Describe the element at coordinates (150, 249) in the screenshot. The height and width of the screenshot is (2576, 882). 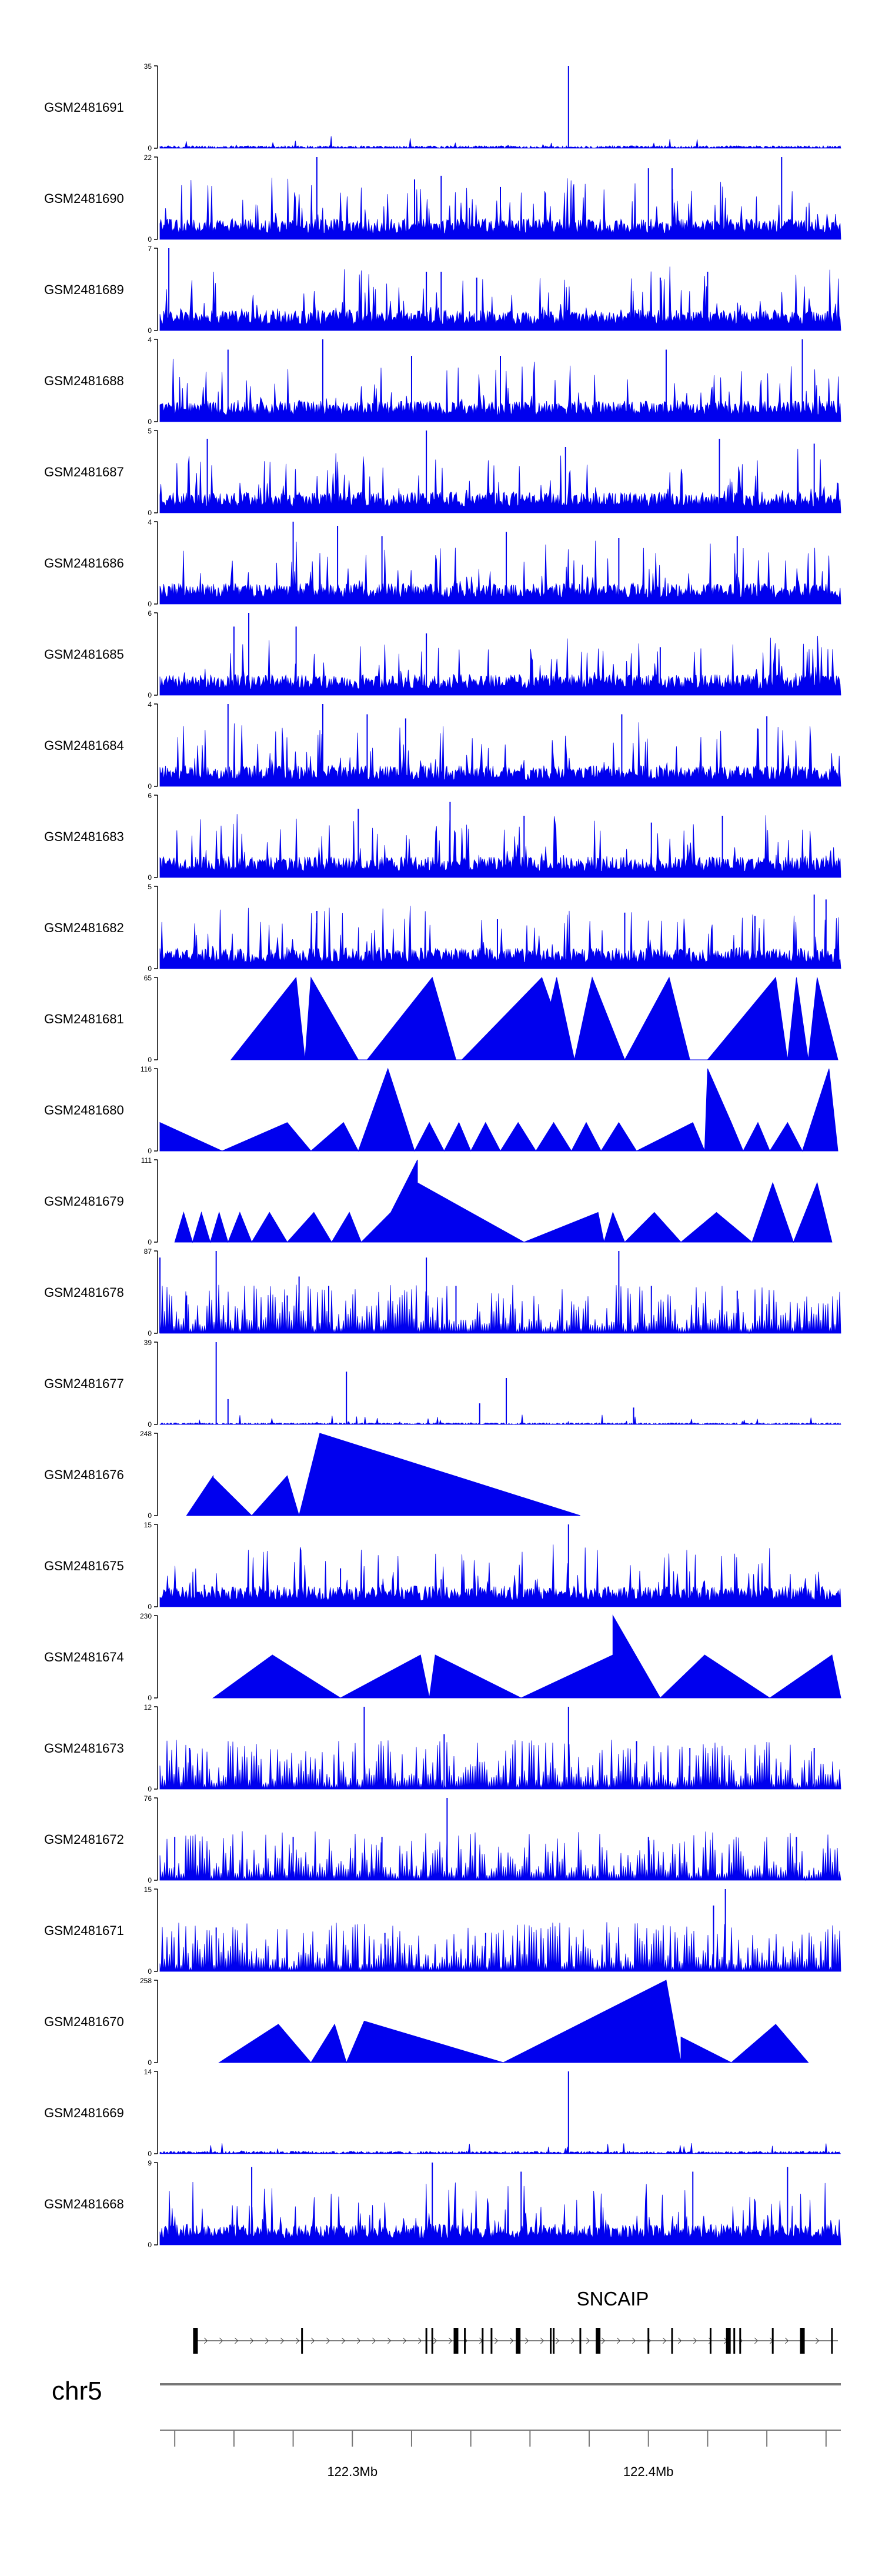
I see `y-max-label: 7` at that location.